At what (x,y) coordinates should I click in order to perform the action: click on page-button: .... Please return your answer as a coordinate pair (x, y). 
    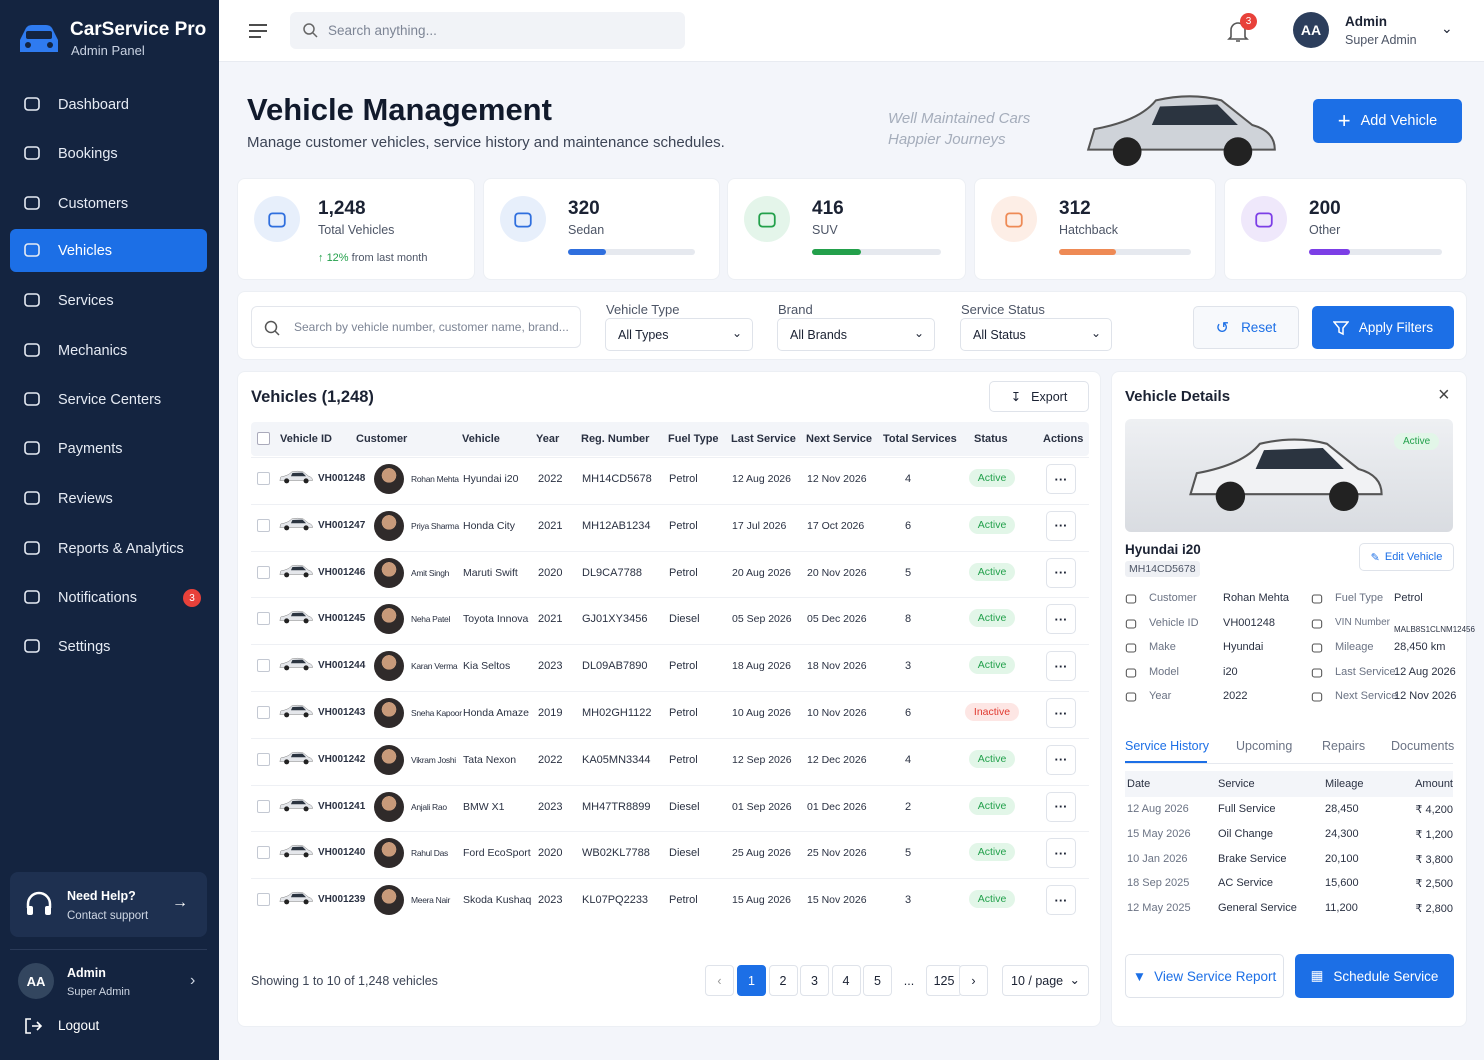
    Looking at the image, I should click on (909, 980).